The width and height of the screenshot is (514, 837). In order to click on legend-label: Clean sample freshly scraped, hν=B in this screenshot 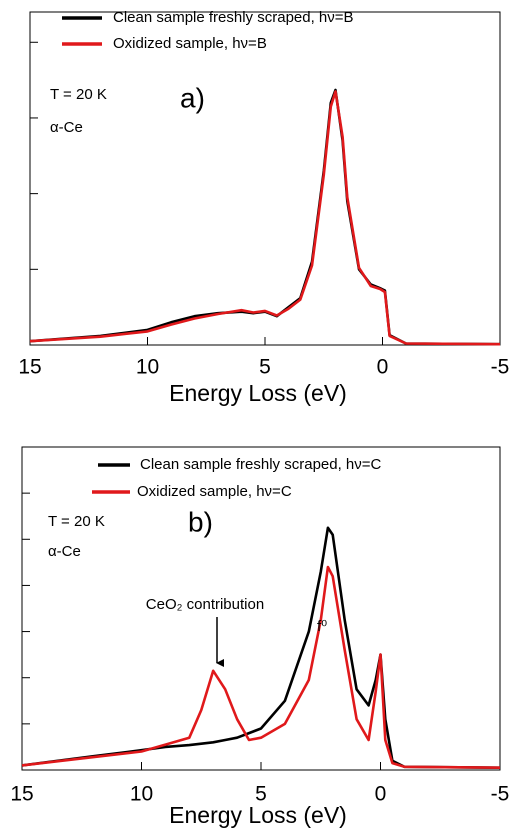, I will do `click(233, 17)`.